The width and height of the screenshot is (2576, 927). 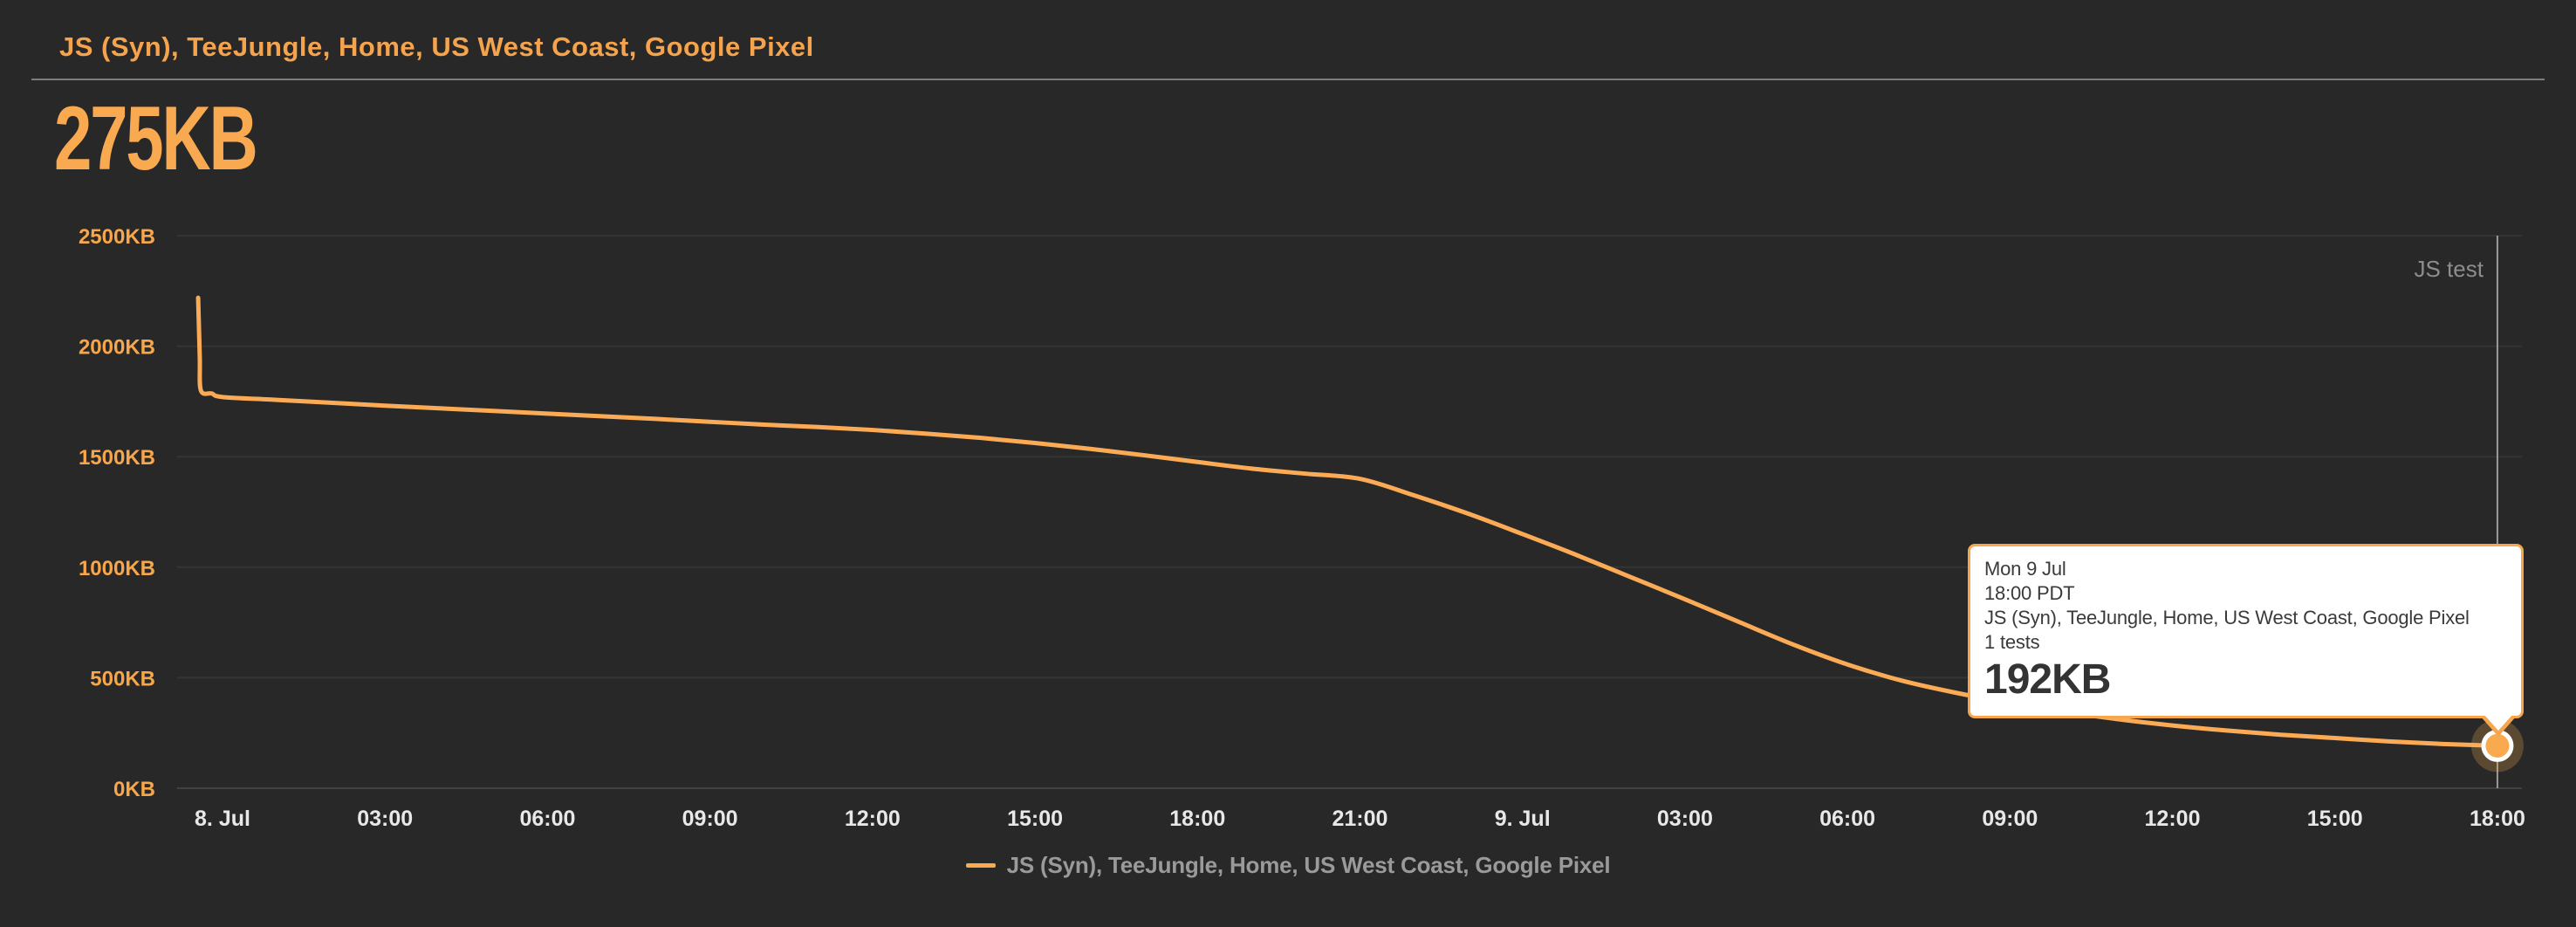 What do you see at coordinates (1288, 79) in the screenshot?
I see `title-divider` at bounding box center [1288, 79].